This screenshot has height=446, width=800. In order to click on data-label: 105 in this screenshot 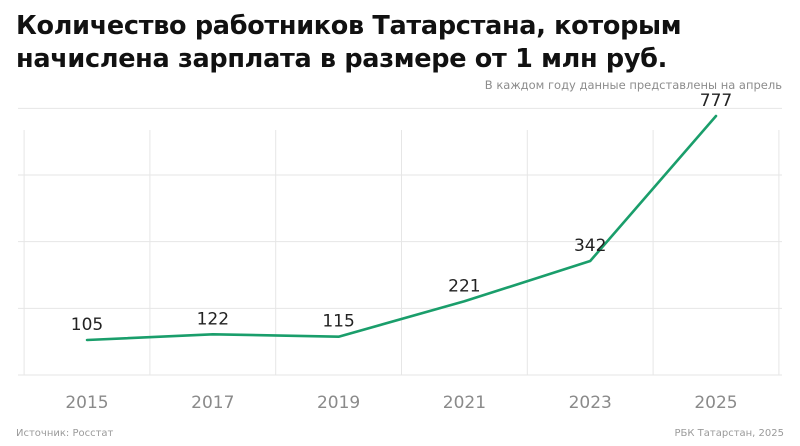, I will do `click(87, 325)`.